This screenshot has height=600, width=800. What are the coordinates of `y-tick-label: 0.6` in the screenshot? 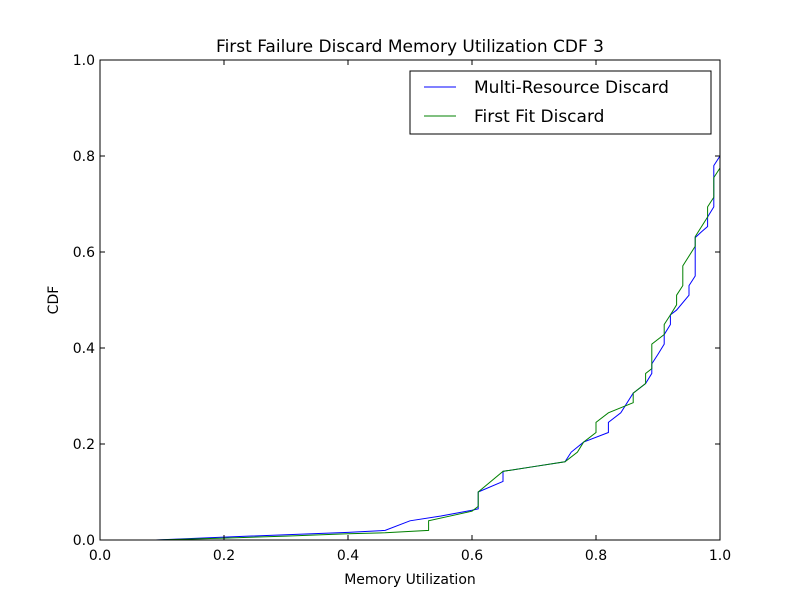 It's located at (84, 253).